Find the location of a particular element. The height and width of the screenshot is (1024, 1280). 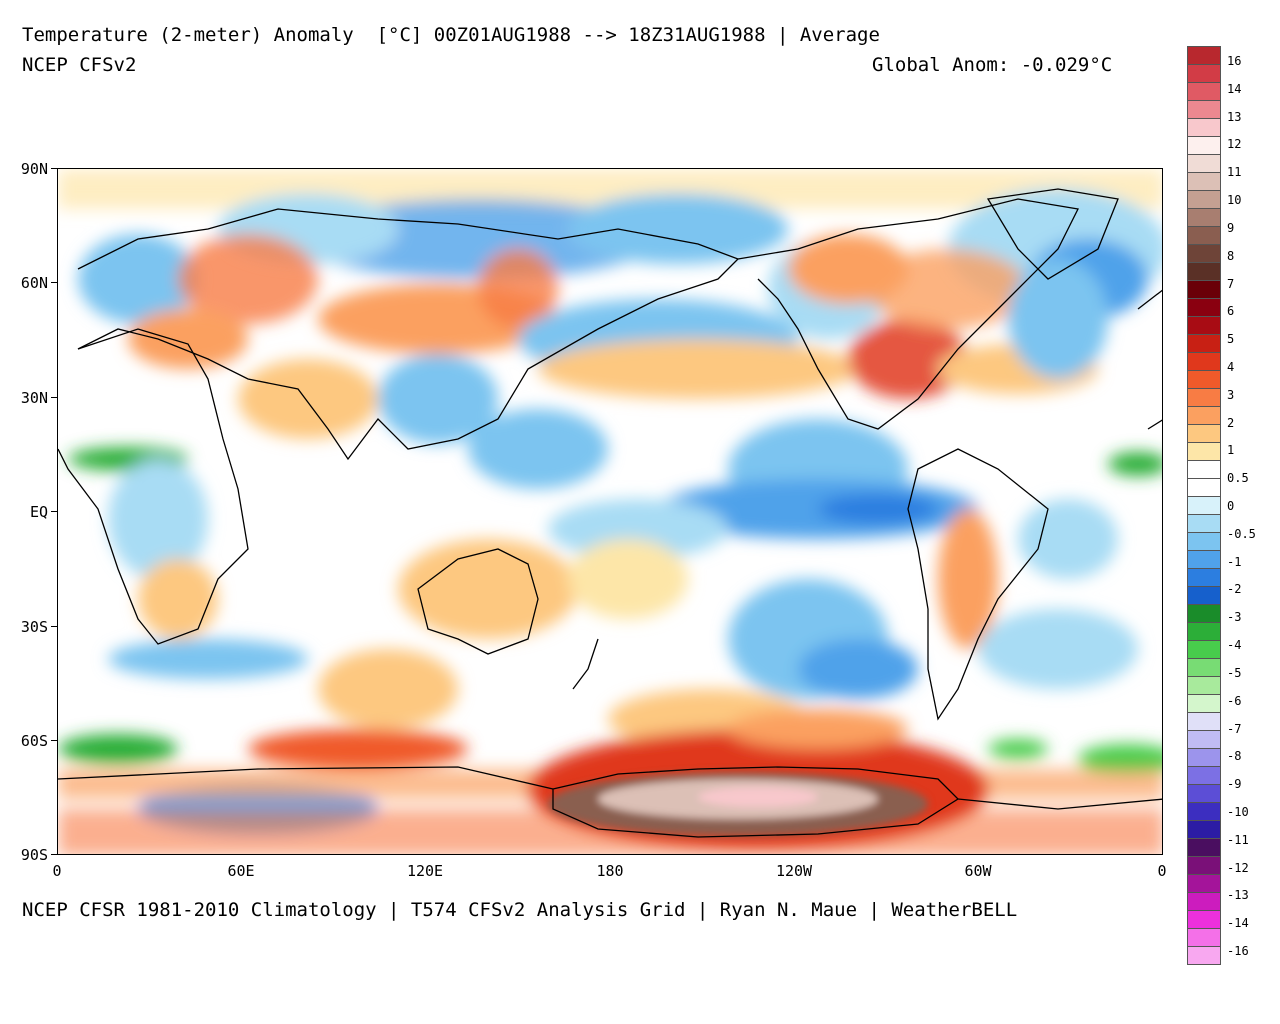

lat-tick-90n is located at coordinates (54, 168).